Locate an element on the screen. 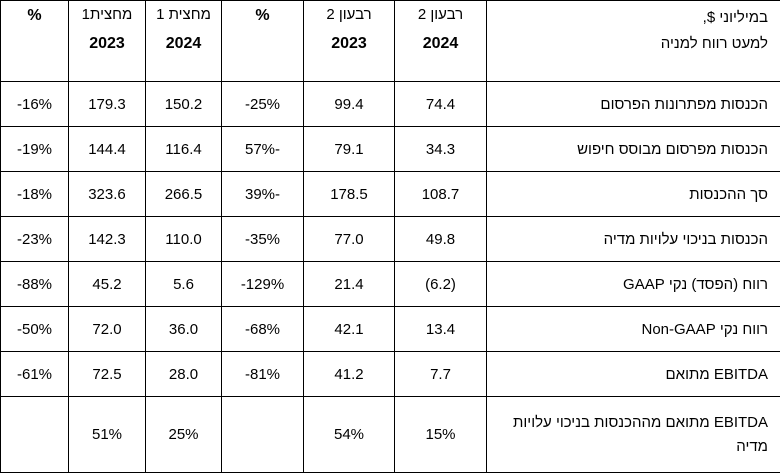 This screenshot has height=473, width=780. cell-h-pct: -16% is located at coordinates (35, 104).